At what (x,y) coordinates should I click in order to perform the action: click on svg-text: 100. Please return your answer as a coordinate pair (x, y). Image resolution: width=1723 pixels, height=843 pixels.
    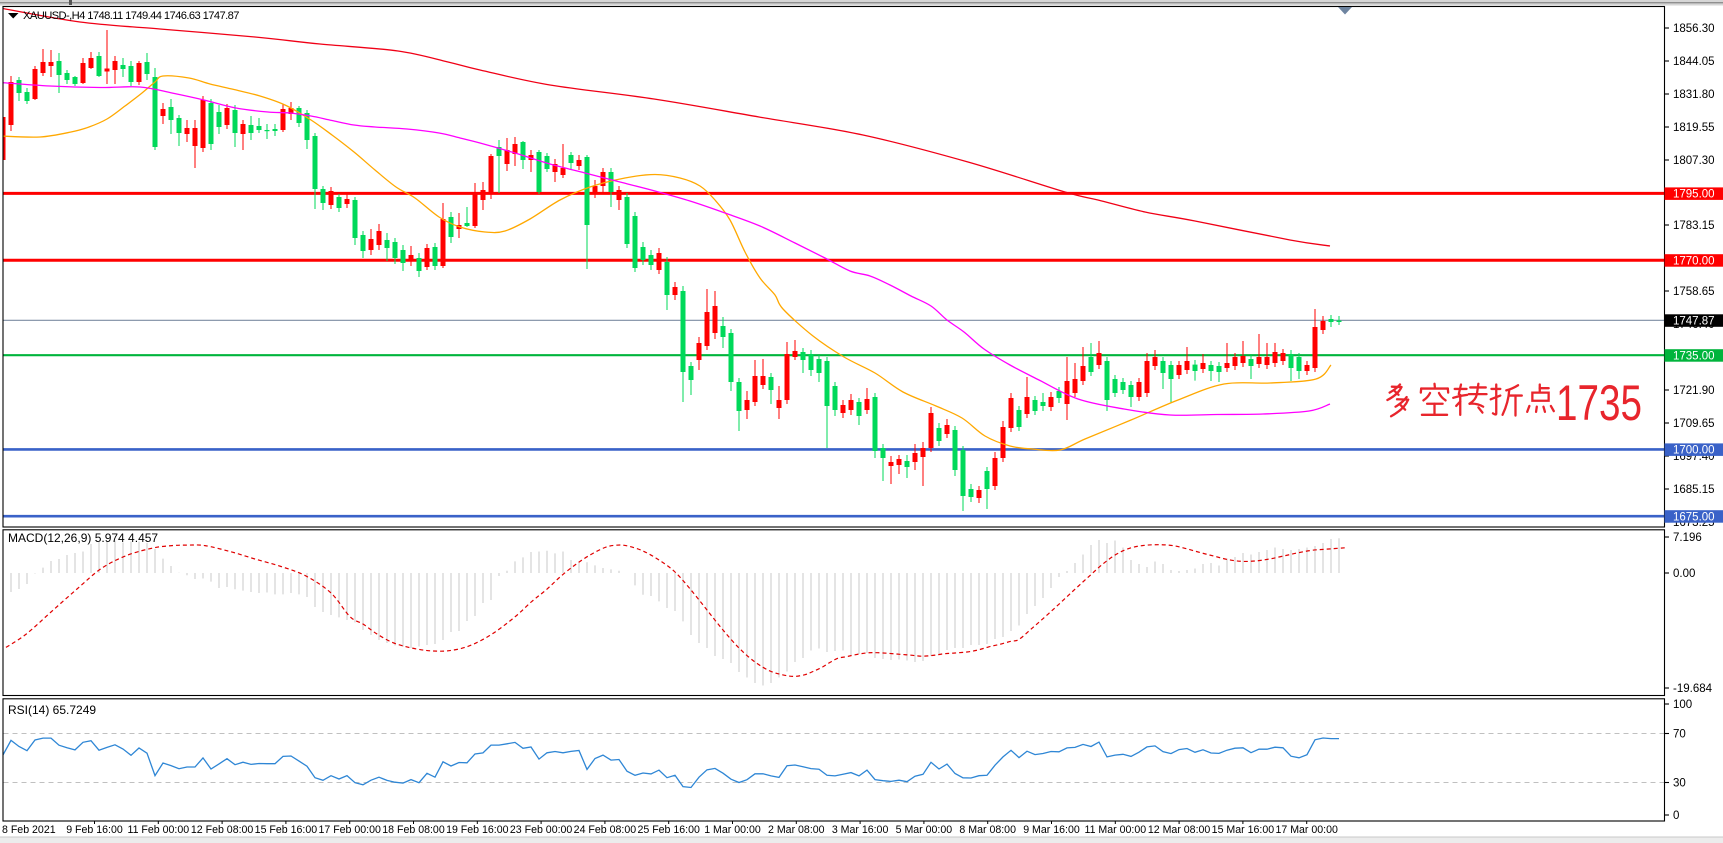
    Looking at the image, I should click on (1682, 705).